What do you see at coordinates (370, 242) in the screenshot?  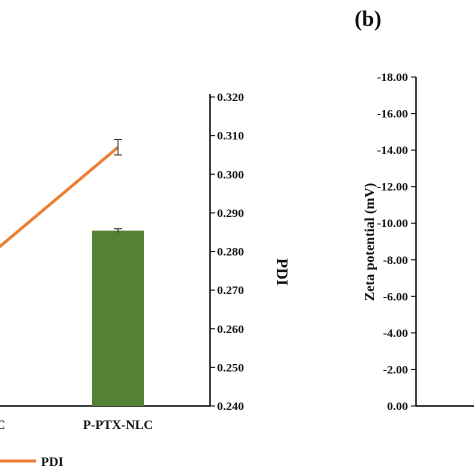 I see `zeta-axis-label: Zeta potential (mV)` at bounding box center [370, 242].